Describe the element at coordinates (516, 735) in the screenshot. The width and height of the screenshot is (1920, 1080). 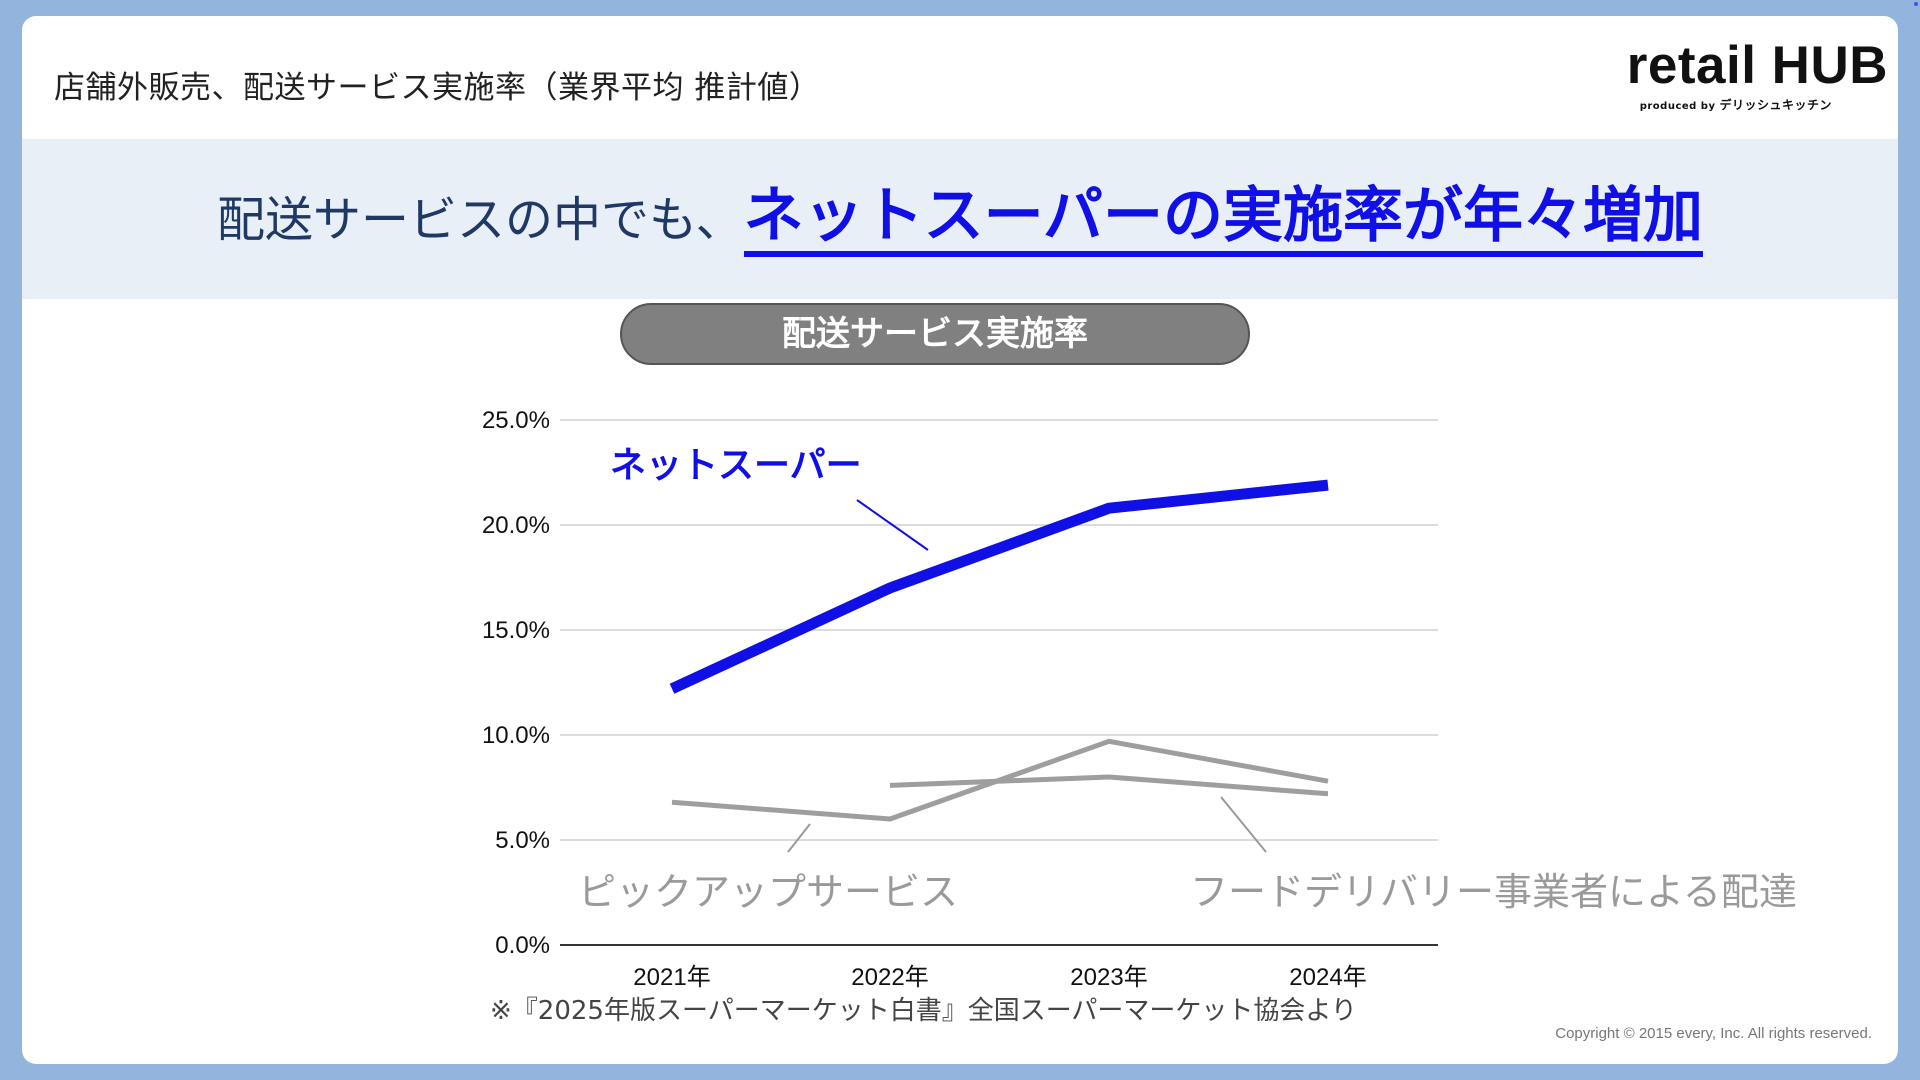
I see `y-tick-label: 10.0%` at that location.